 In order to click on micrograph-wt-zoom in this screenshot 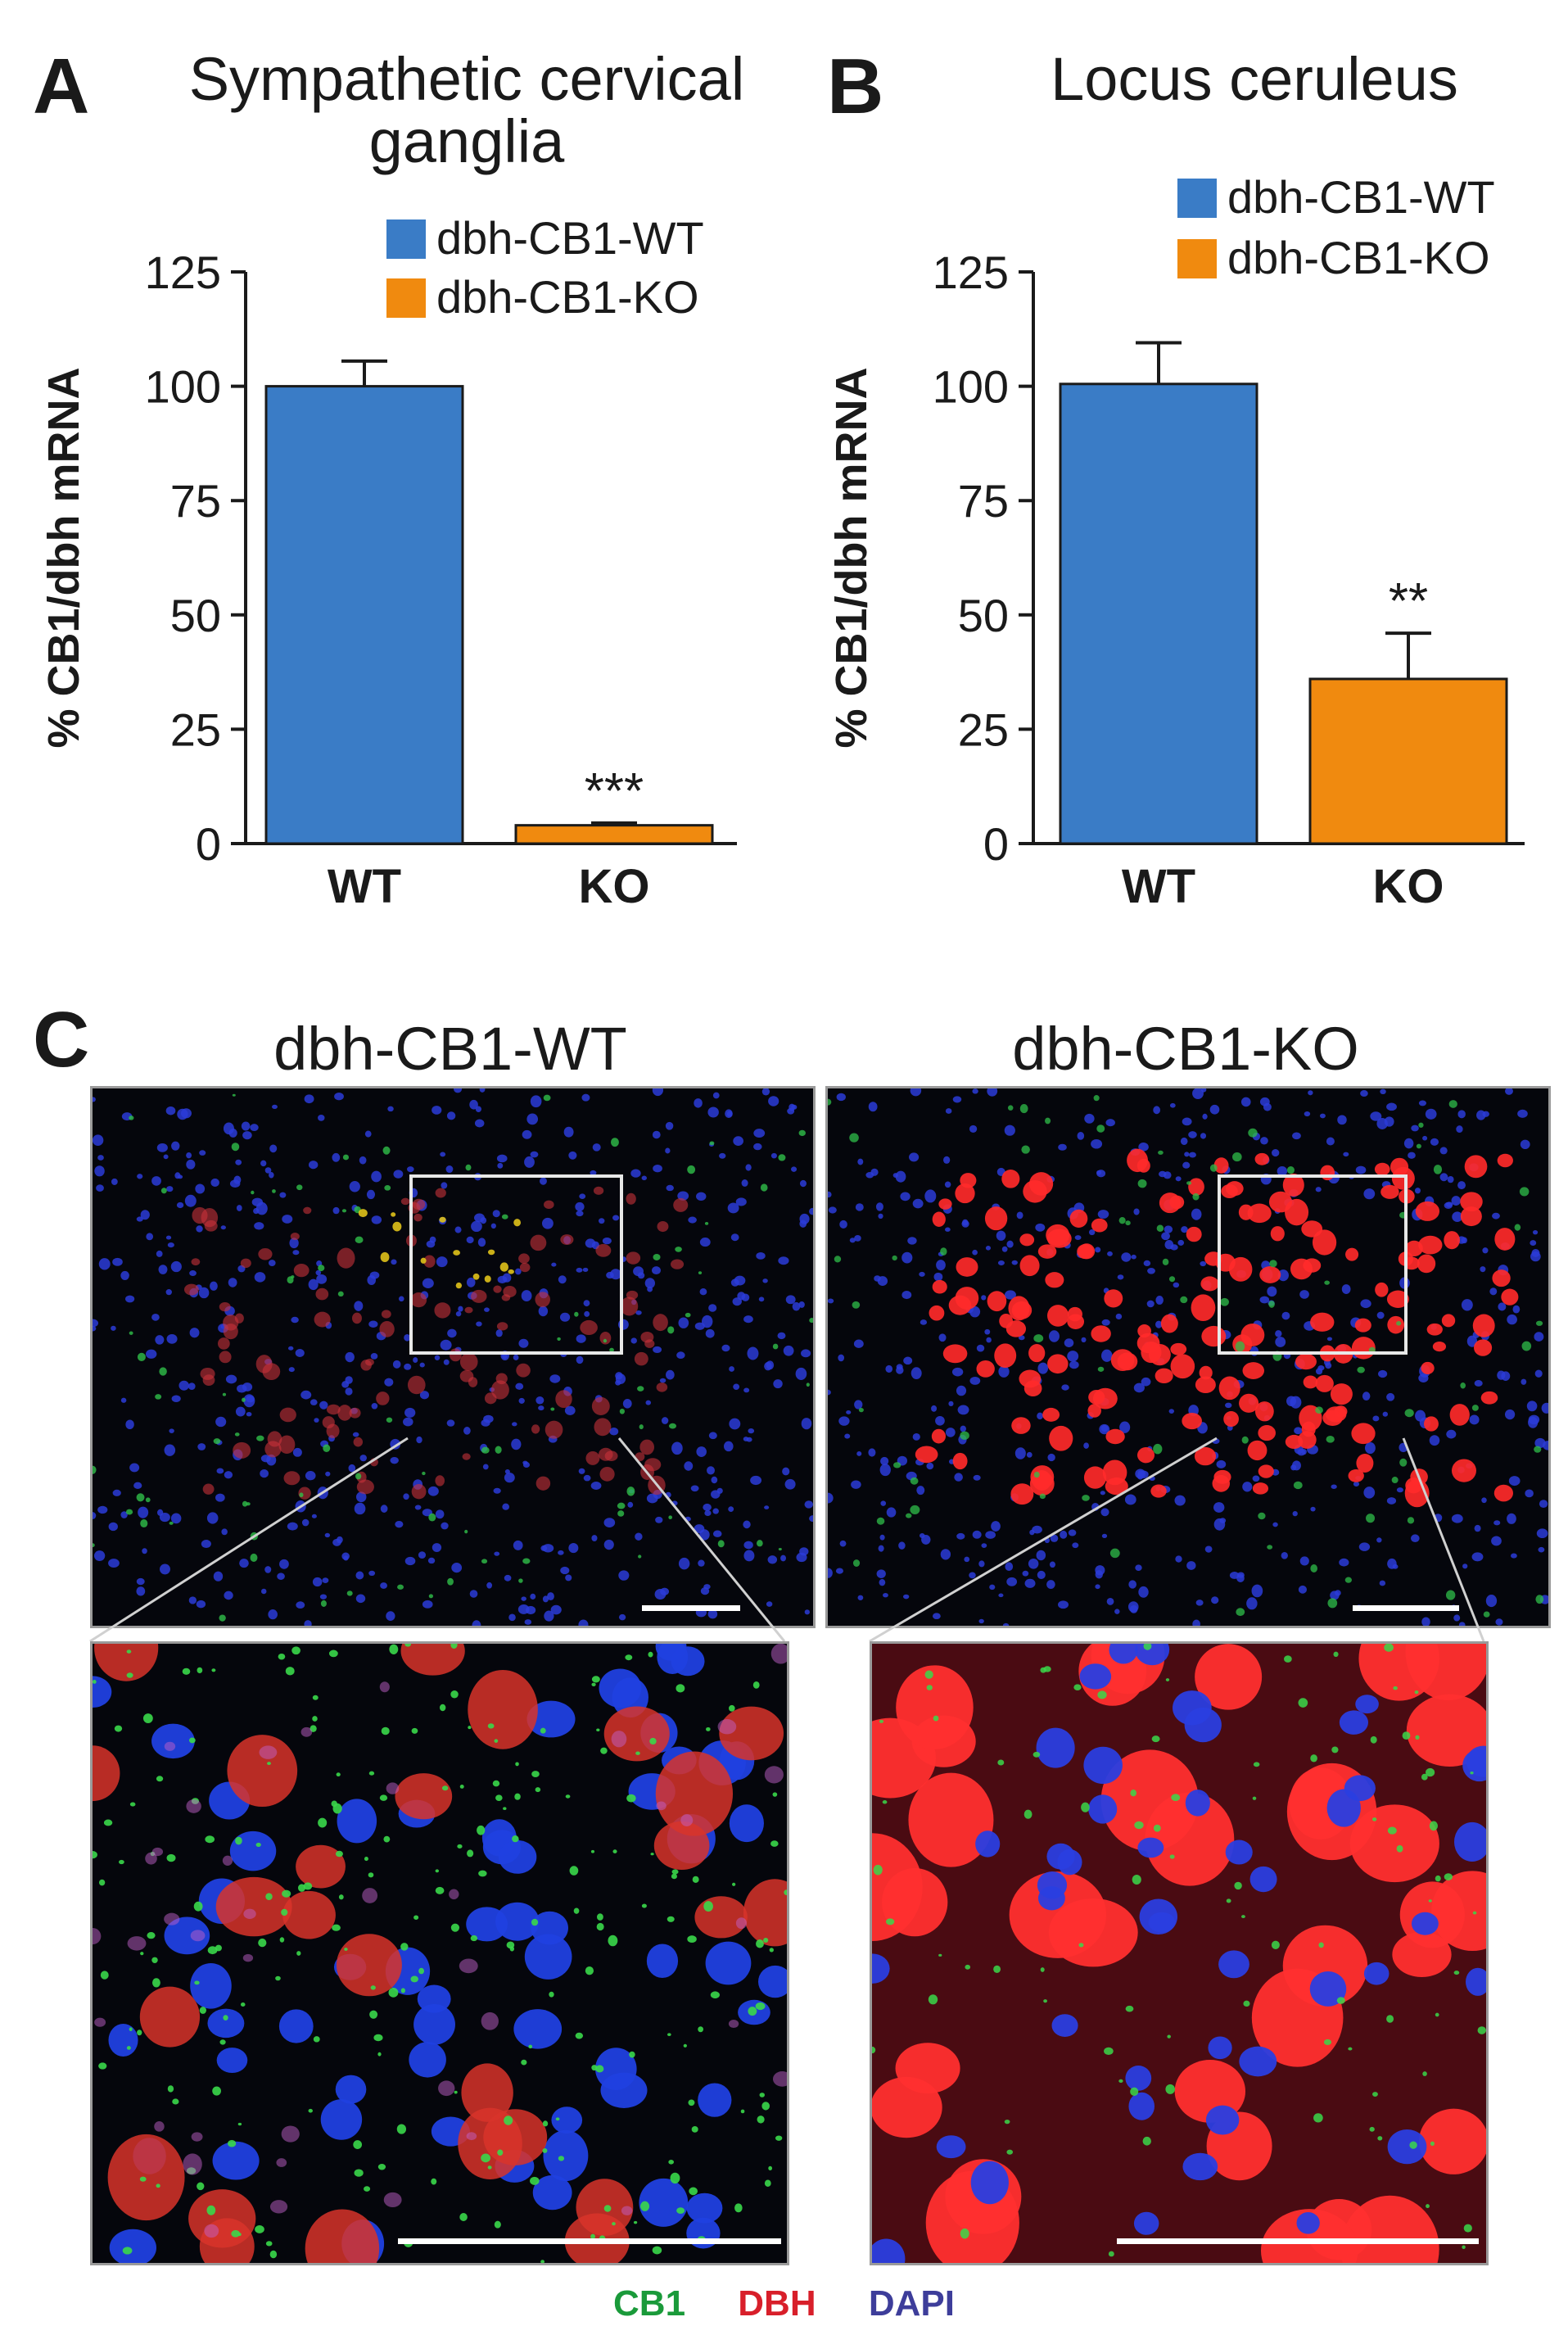, I will do `click(440, 1953)`.